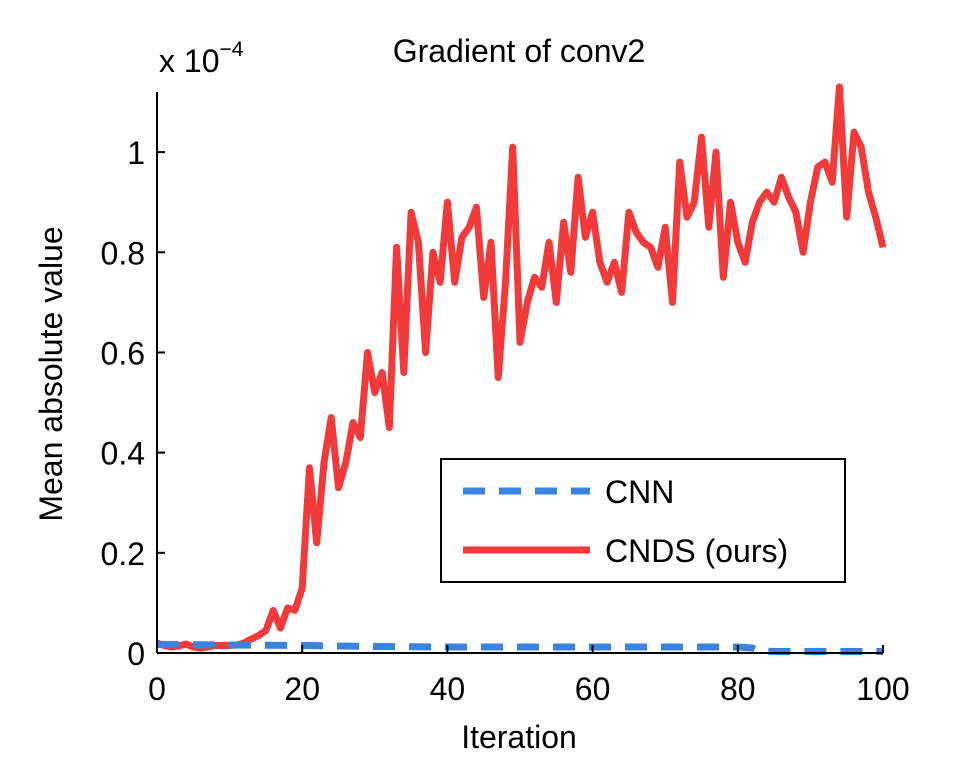 The height and width of the screenshot is (774, 953). I want to click on y-multiplier: x 10−4, so click(201, 58).